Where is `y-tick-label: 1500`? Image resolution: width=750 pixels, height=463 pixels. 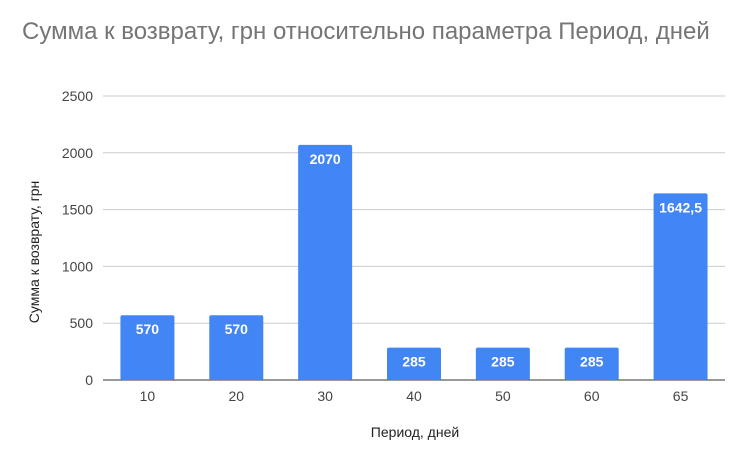
y-tick-label: 1500 is located at coordinates (77, 210).